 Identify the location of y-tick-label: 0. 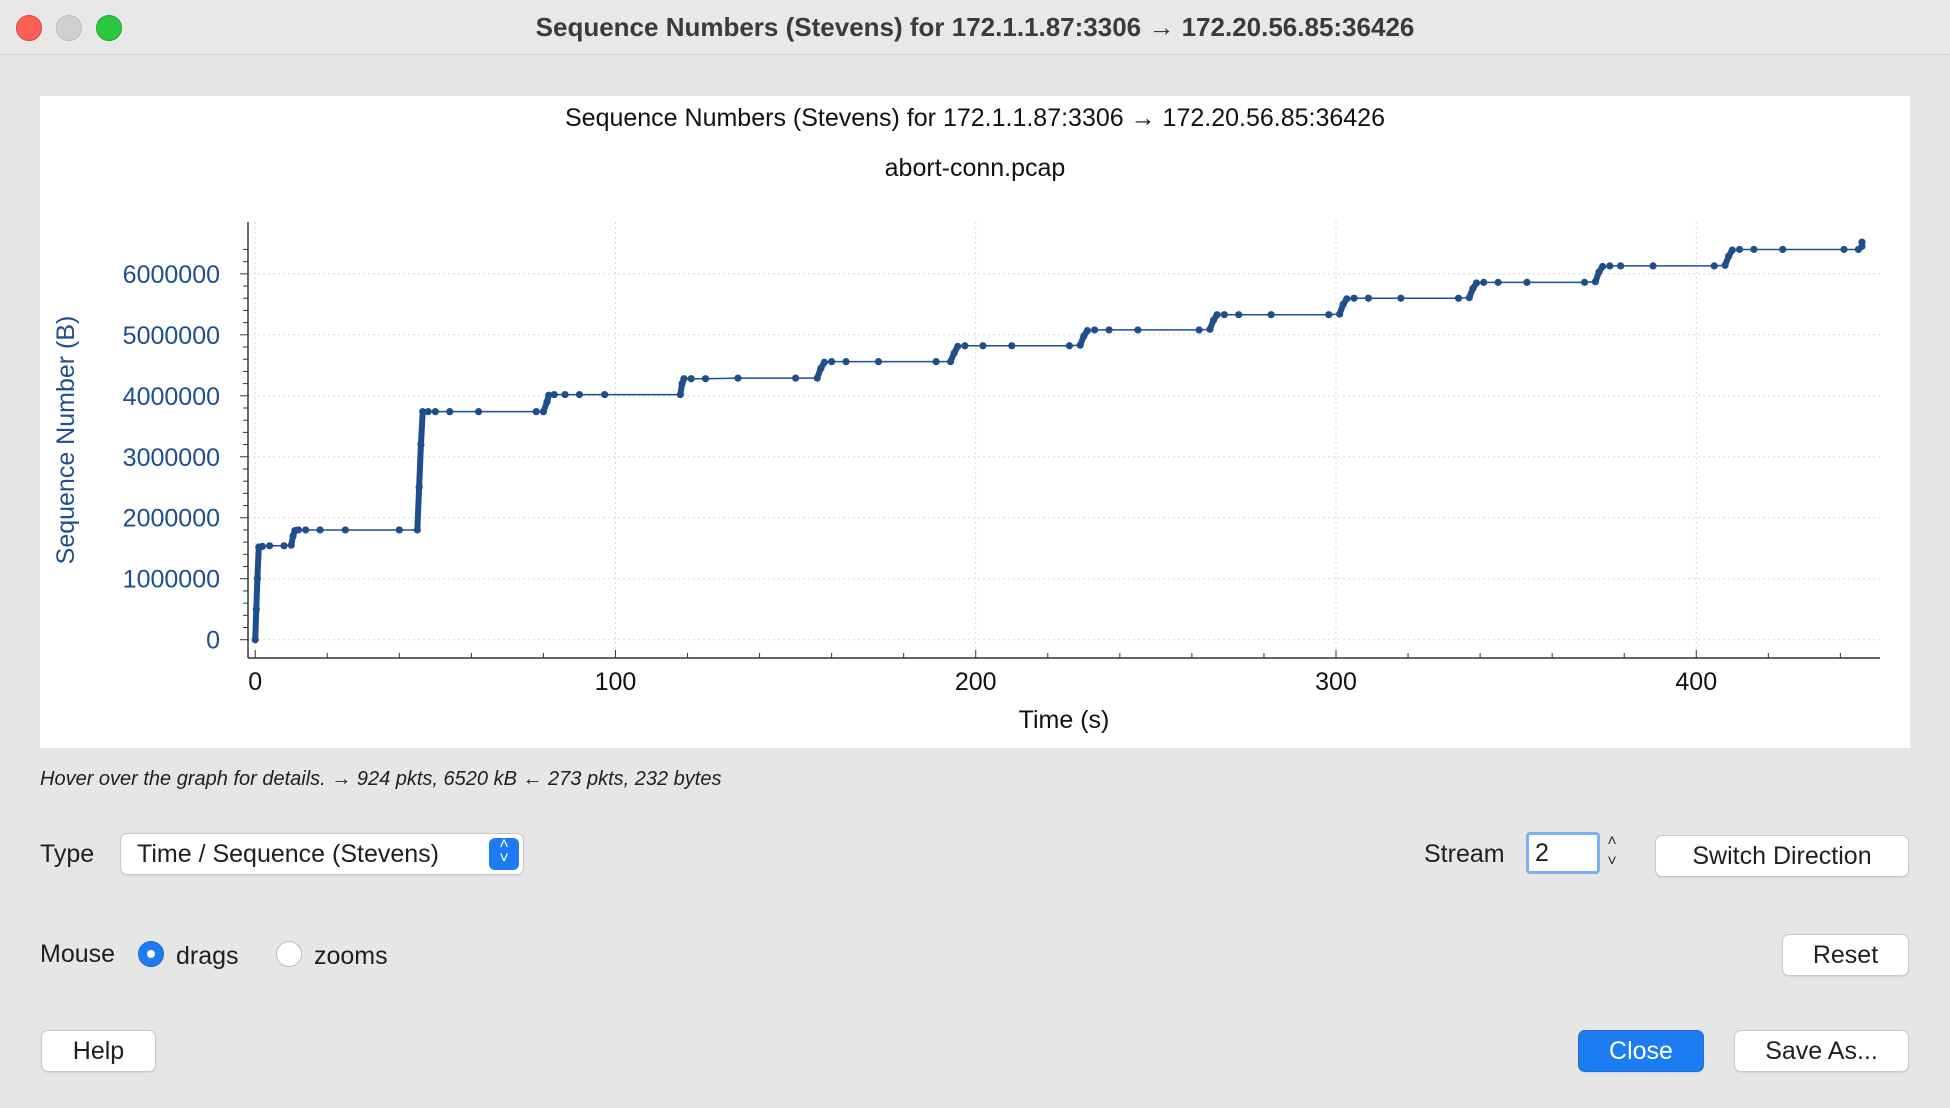
(213, 641).